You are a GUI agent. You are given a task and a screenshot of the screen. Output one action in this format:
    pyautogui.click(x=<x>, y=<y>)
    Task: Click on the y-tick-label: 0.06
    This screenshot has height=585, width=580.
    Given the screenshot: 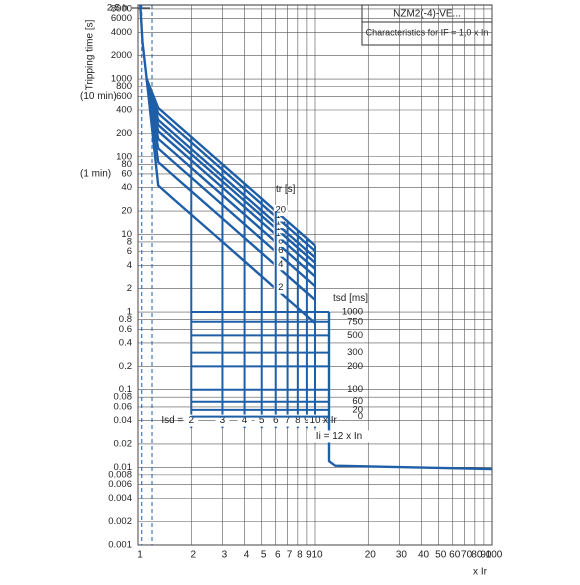 What is the action you would take?
    pyautogui.click(x=123, y=406)
    